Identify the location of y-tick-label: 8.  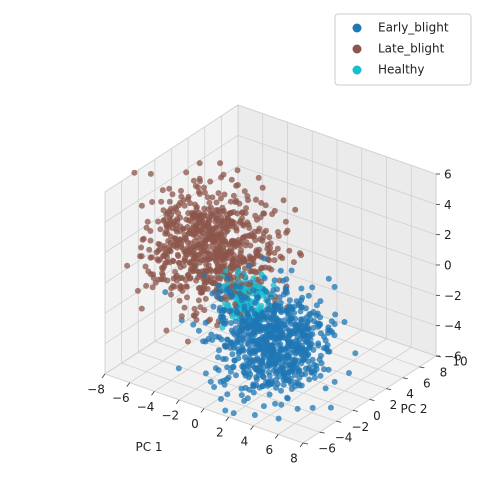
(444, 372).